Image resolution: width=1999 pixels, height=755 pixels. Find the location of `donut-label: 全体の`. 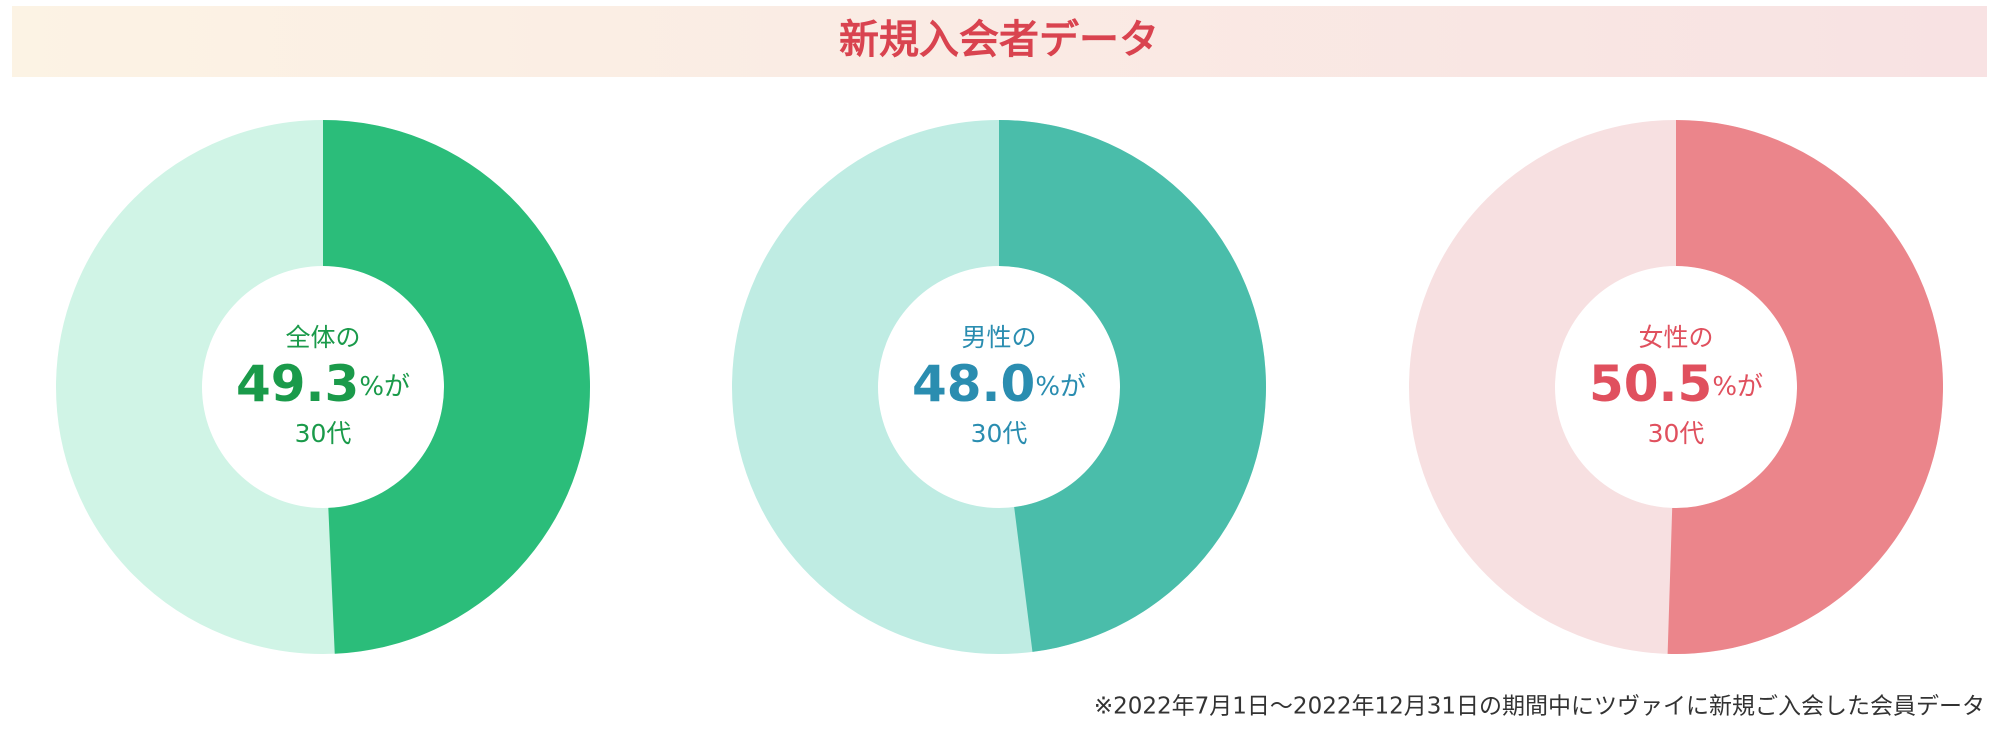

donut-label: 全体の is located at coordinates (322, 337).